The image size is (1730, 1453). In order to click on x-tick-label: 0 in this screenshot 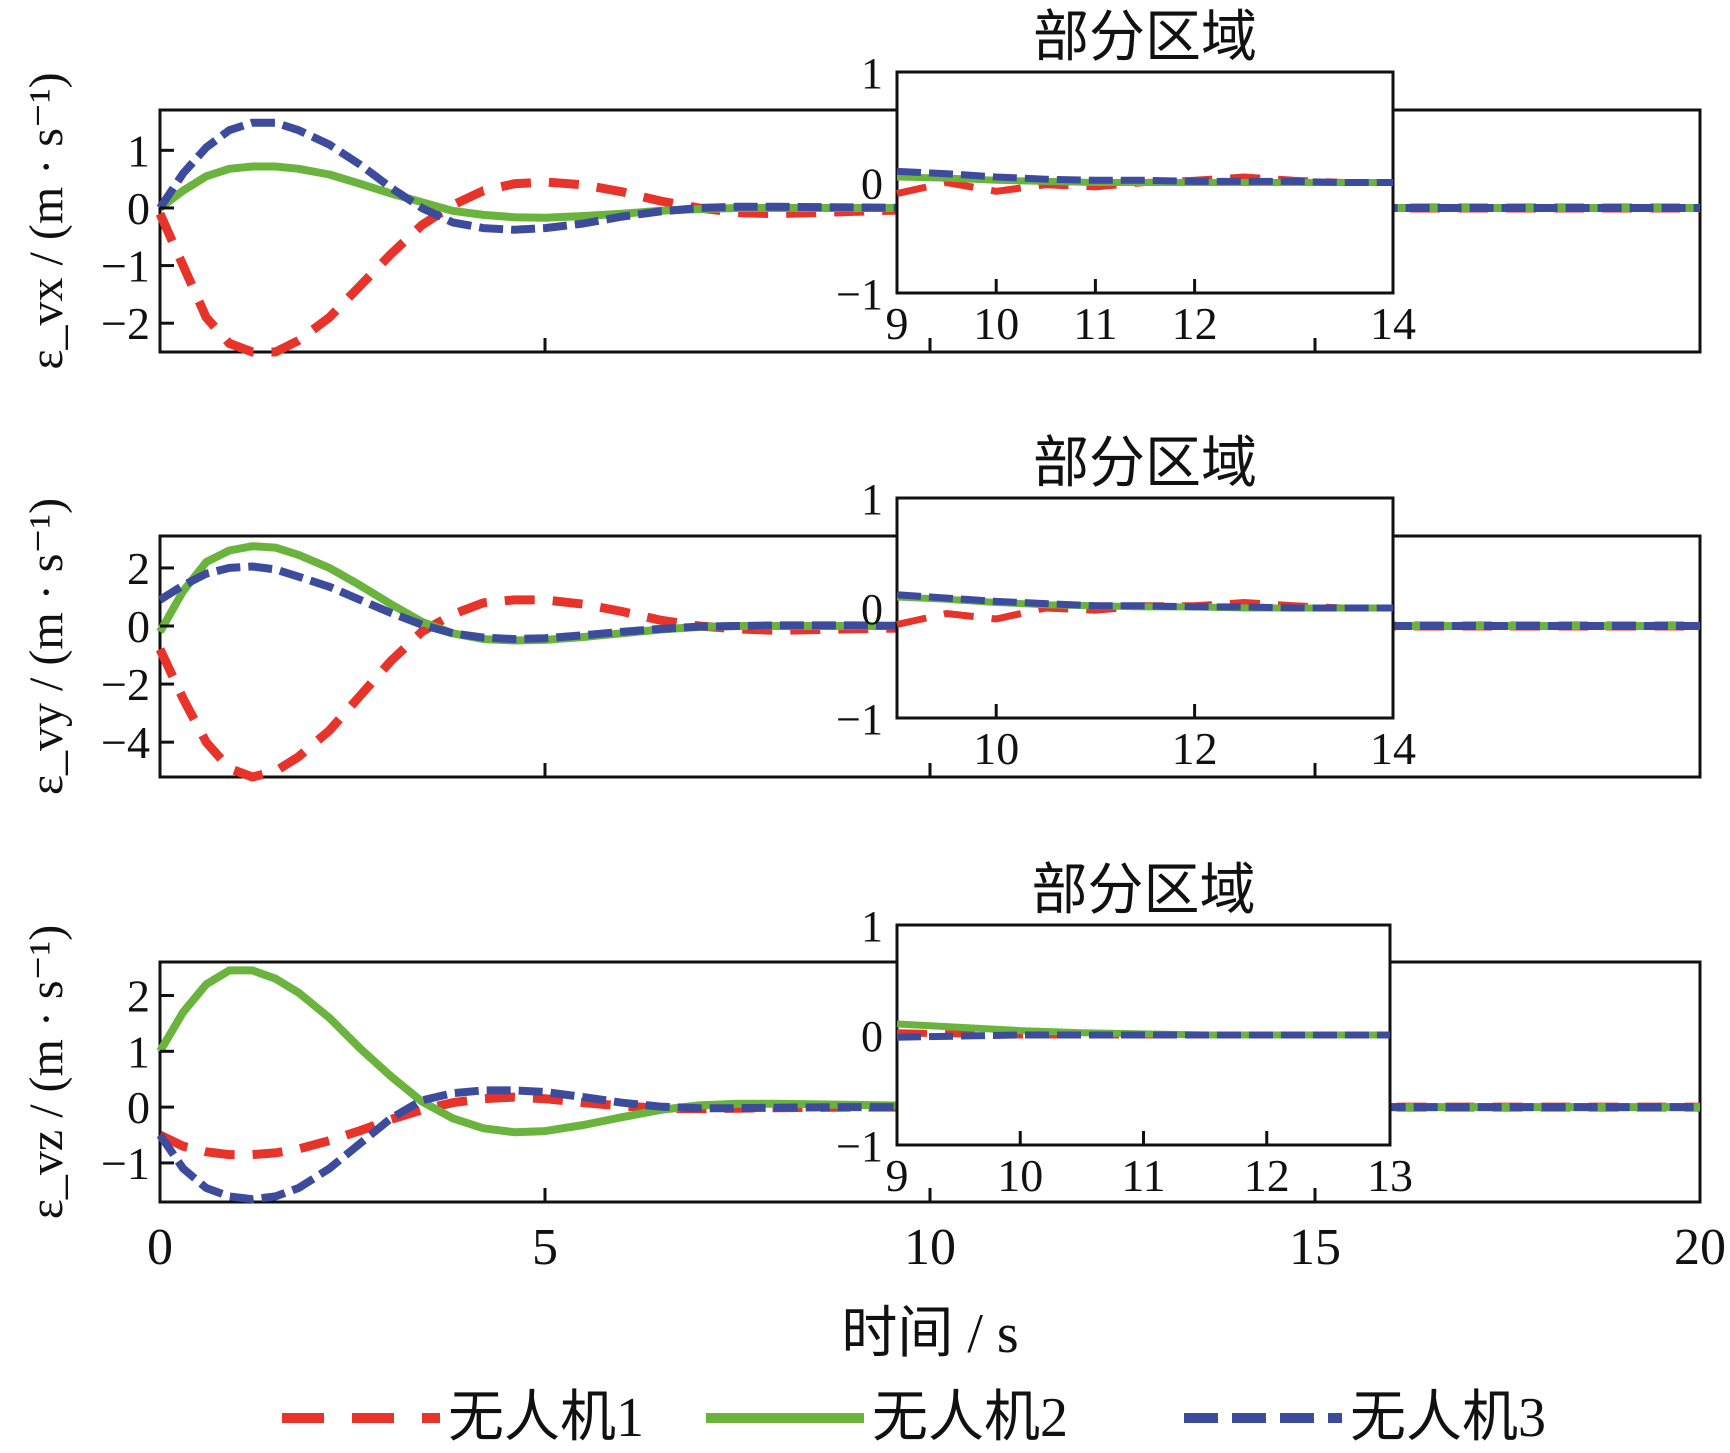, I will do `click(160, 1247)`.